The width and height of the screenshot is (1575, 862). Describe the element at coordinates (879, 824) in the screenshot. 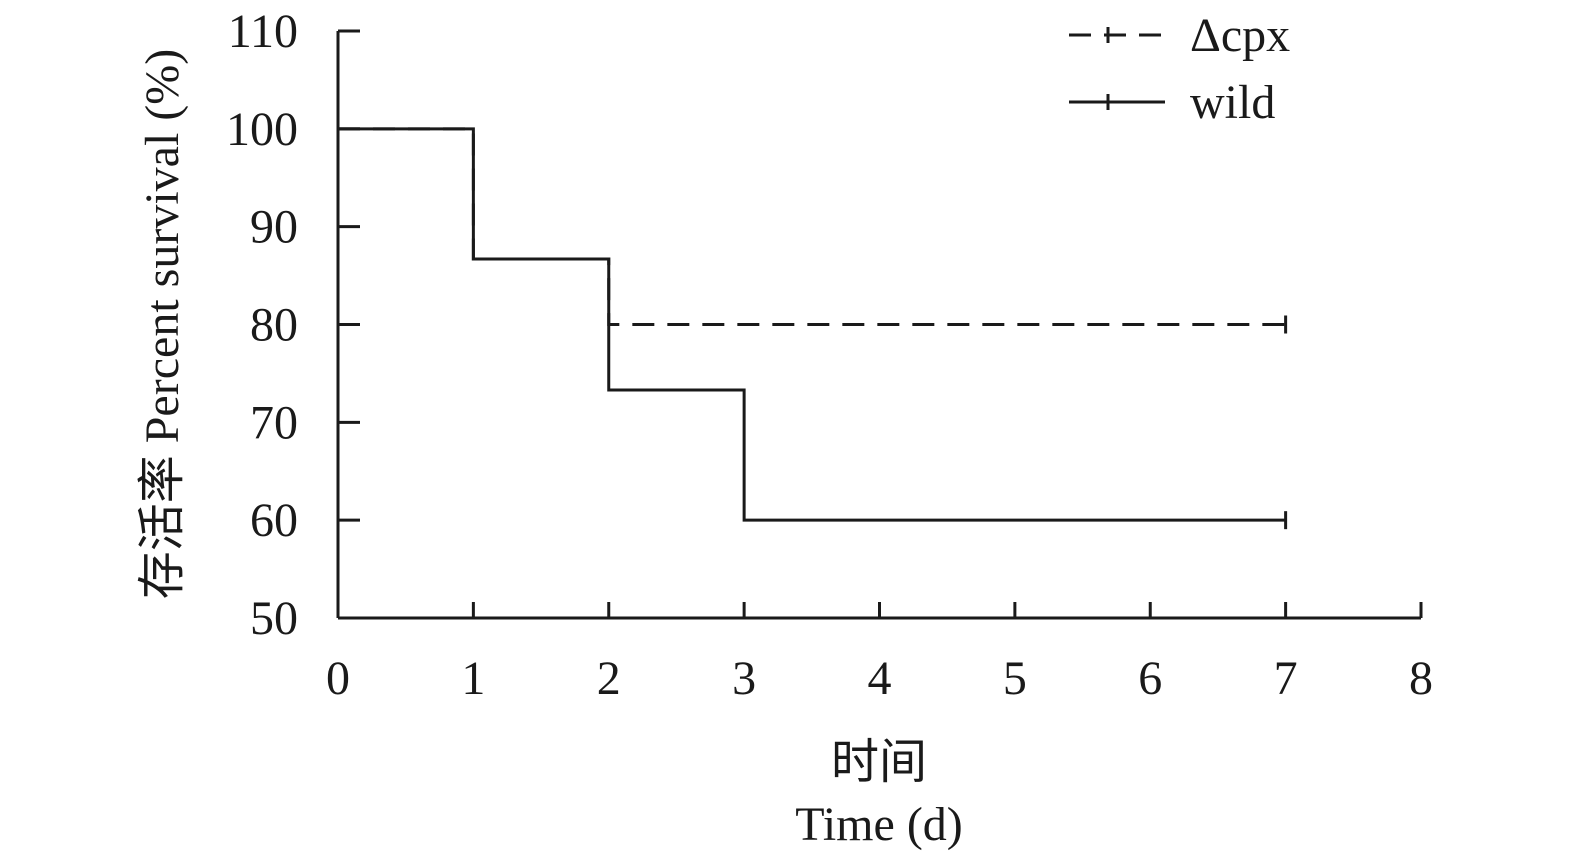

I see `x-axis-title: Time (d)` at that location.